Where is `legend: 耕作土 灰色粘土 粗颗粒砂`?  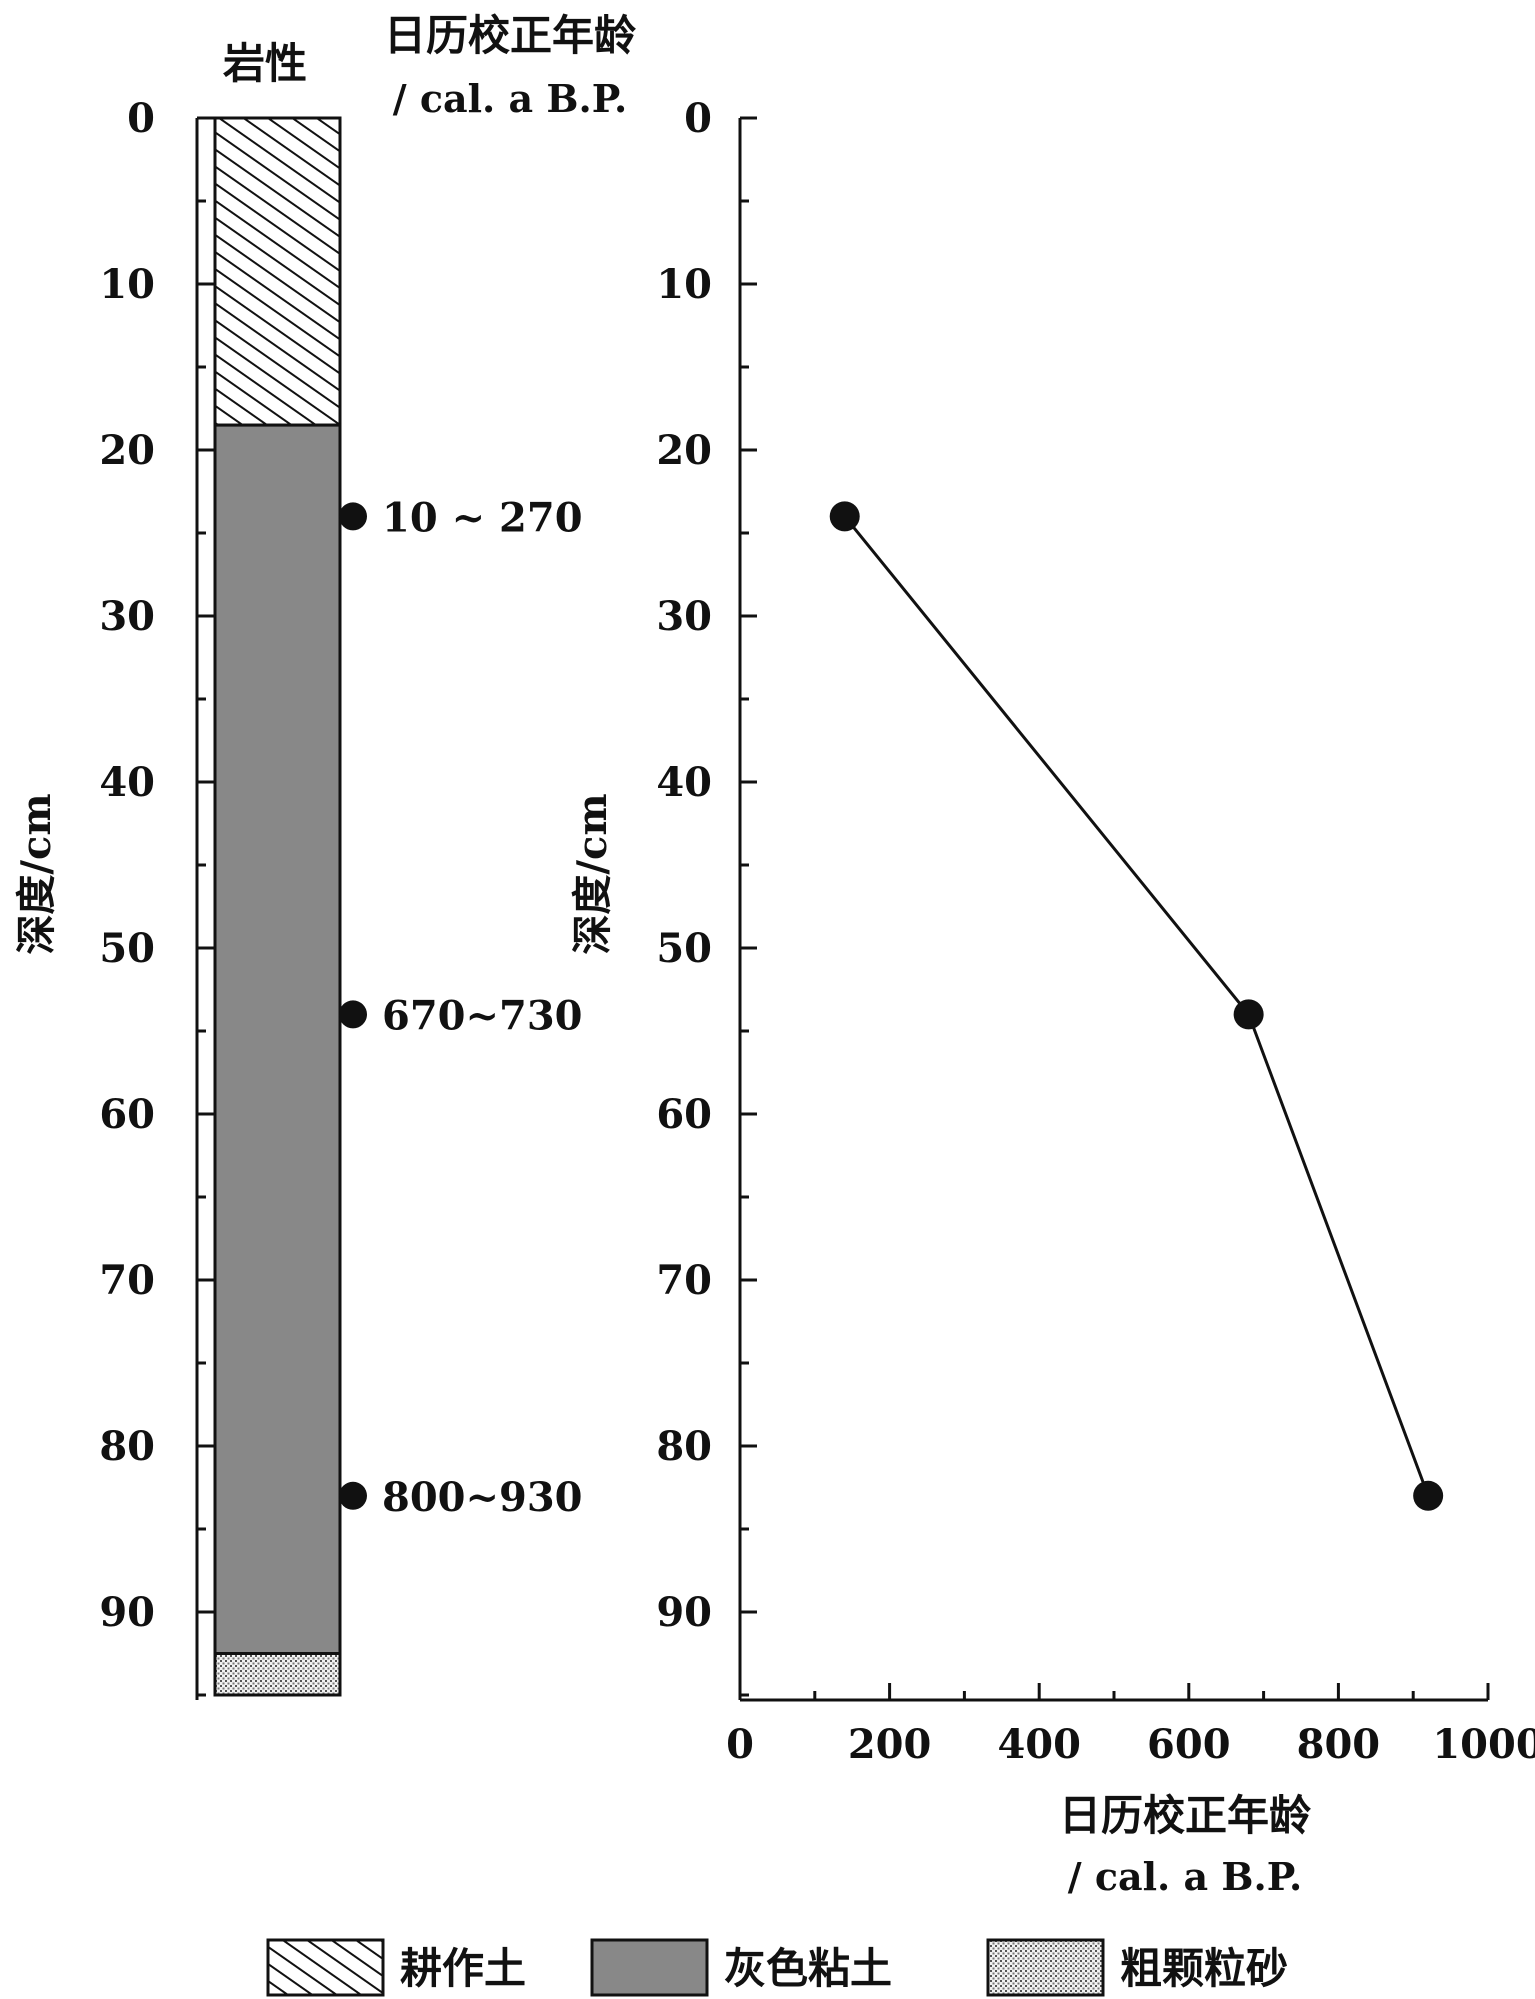
legend: 耕作土 灰色粘土 粗颗粒砂 is located at coordinates (777, 1967).